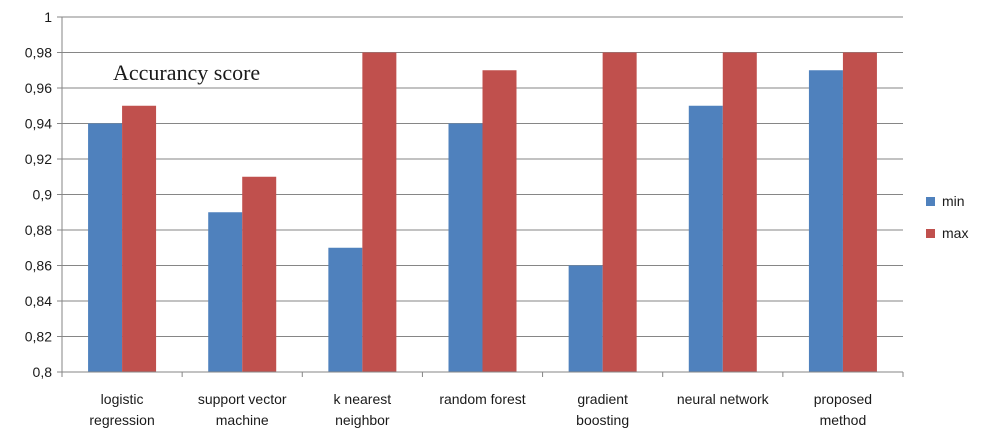 The width and height of the screenshot is (983, 430). Describe the element at coordinates (48, 17) in the screenshot. I see `y-tick-label: 1` at that location.